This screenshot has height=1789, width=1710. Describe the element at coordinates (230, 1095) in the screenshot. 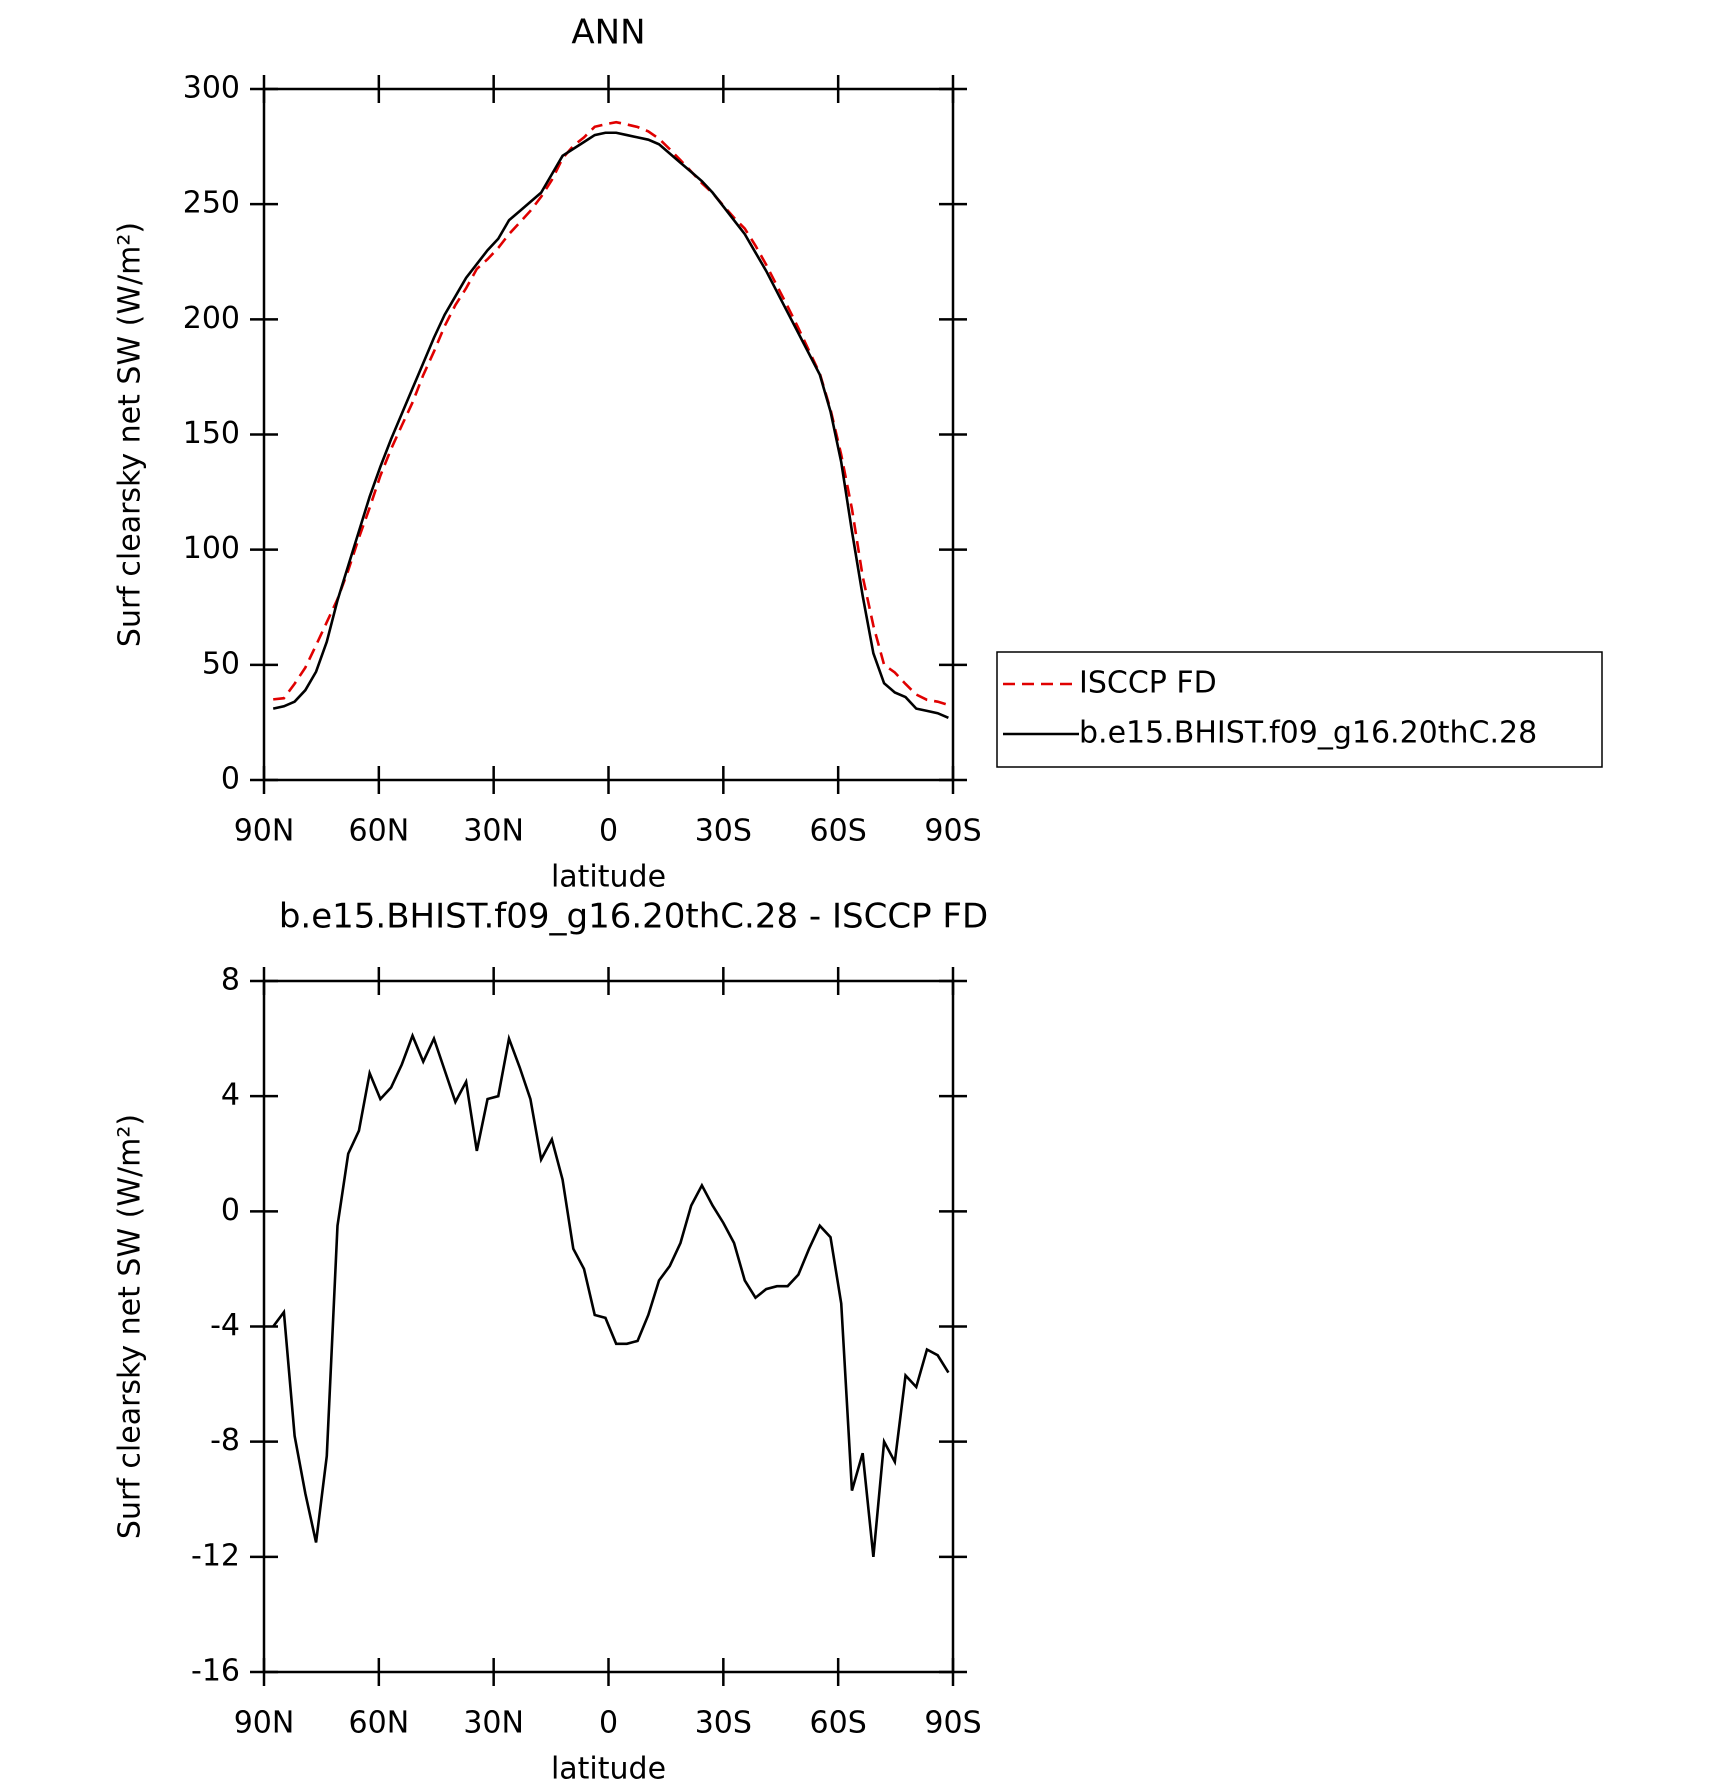

I see `y-tick-label: 4` at that location.